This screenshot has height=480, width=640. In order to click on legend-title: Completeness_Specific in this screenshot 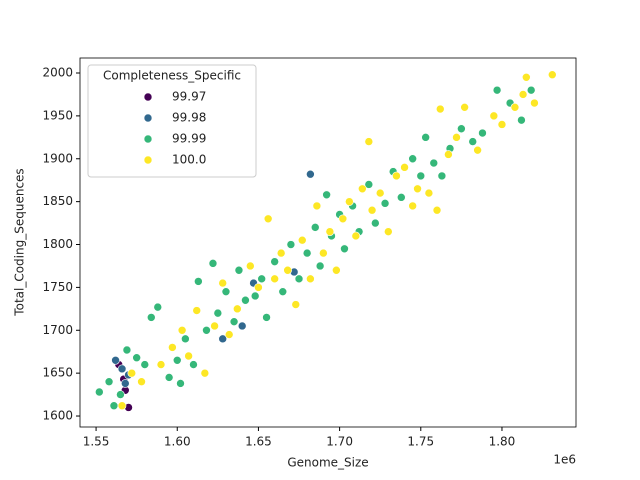, I will do `click(172, 76)`.